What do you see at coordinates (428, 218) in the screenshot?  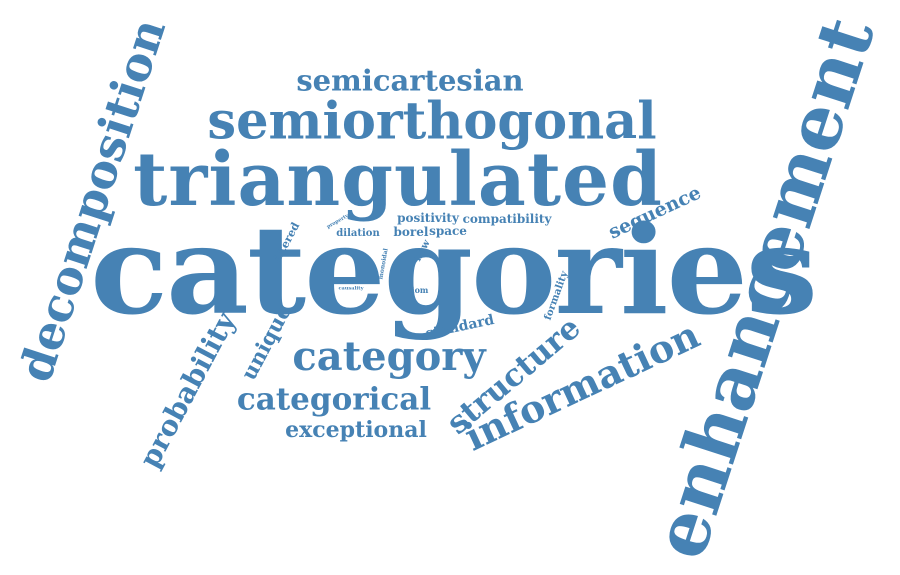 I see `word-positivity: positivity` at bounding box center [428, 218].